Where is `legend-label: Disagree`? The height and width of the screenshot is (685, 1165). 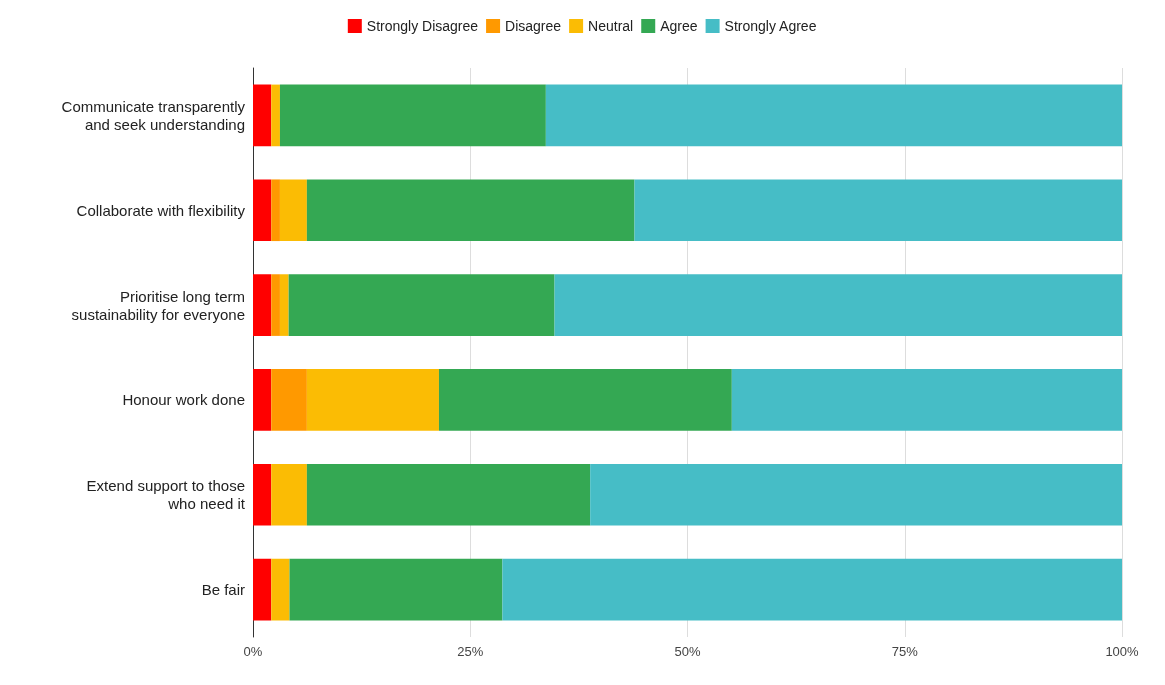 legend-label: Disagree is located at coordinates (533, 26).